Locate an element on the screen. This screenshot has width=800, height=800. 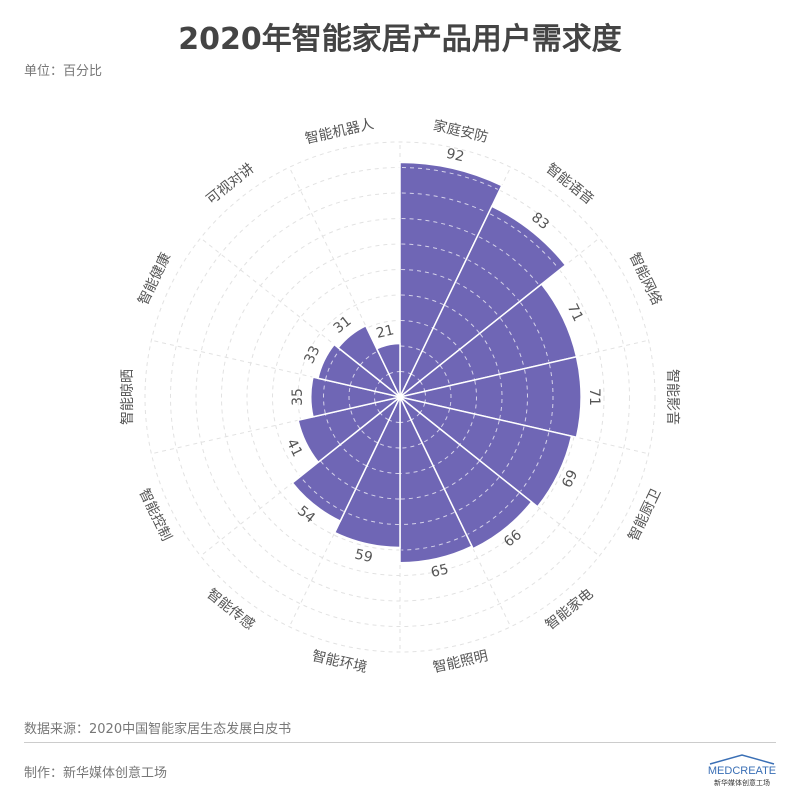
bar-智能照明 is located at coordinates (436, 480).